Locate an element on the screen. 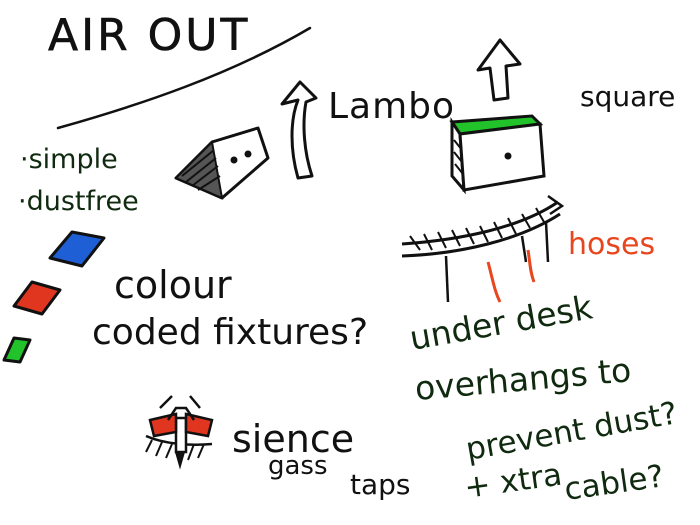  box-fixture-icon is located at coordinates (497, 154).